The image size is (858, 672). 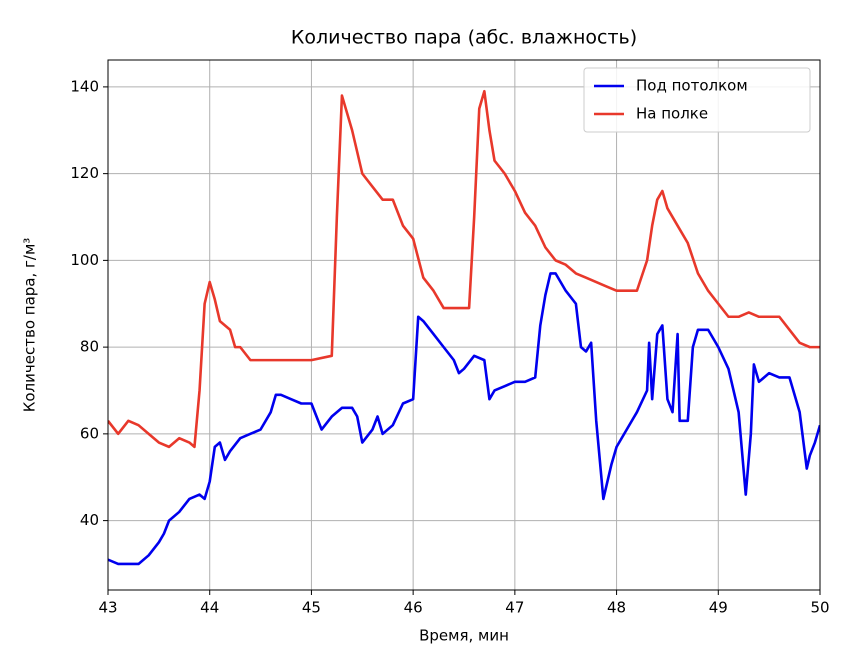 What do you see at coordinates (30, 325) in the screenshot?
I see `y-axis-label: Количество пара, г/м³` at bounding box center [30, 325].